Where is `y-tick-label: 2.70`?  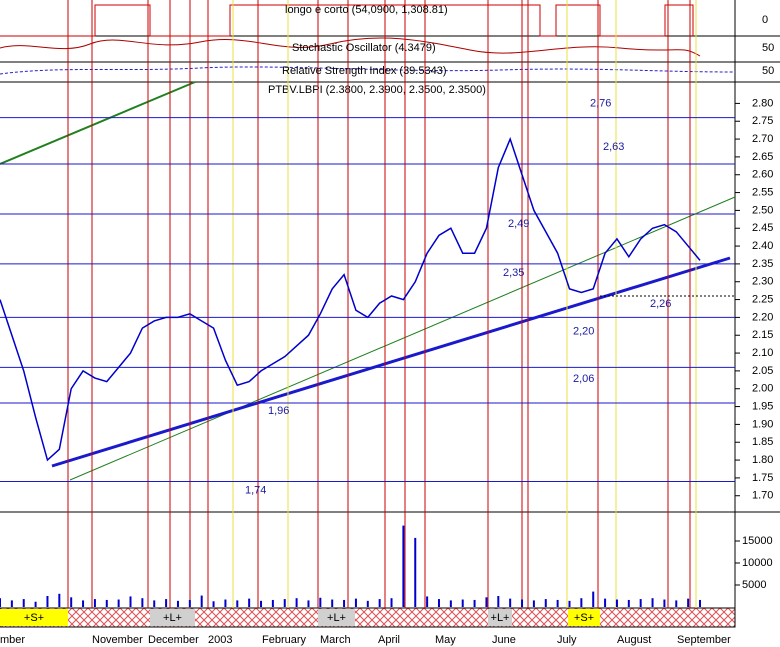
y-tick-label: 2.70 is located at coordinates (762, 139).